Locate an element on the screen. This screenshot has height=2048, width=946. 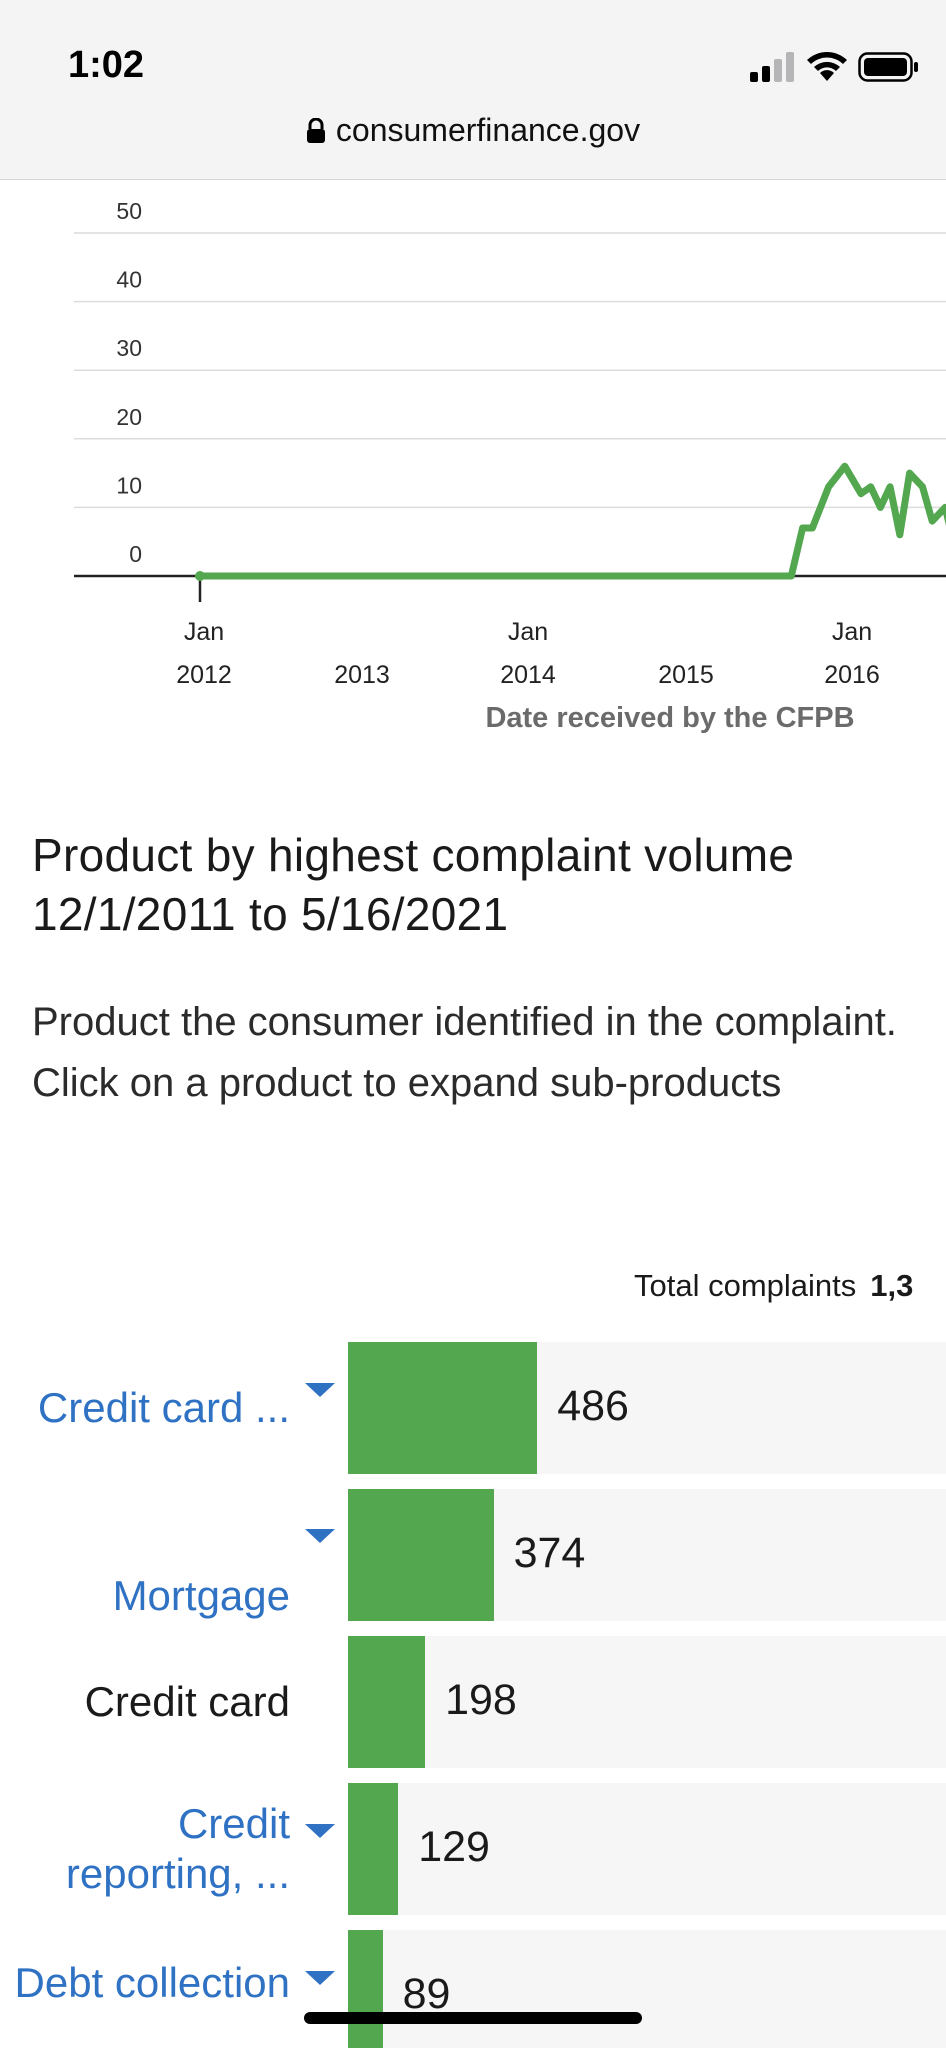
y-tick-label: 40 is located at coordinates (129, 280).